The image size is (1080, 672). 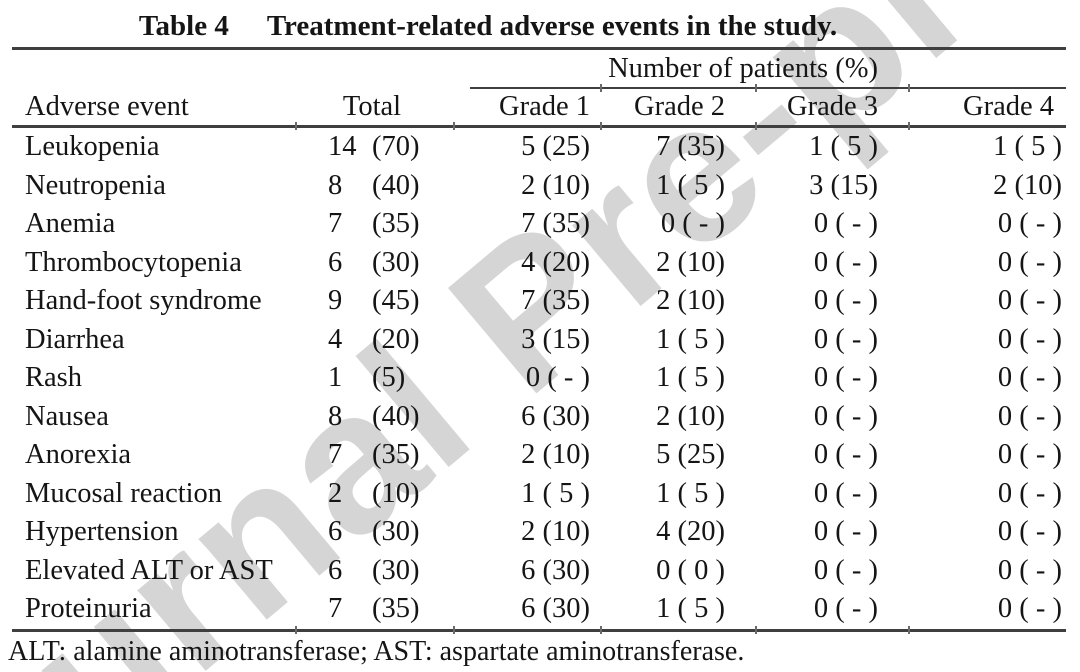 I want to click on adverse-event-cell: Mucosal reaction, so click(x=124, y=493).